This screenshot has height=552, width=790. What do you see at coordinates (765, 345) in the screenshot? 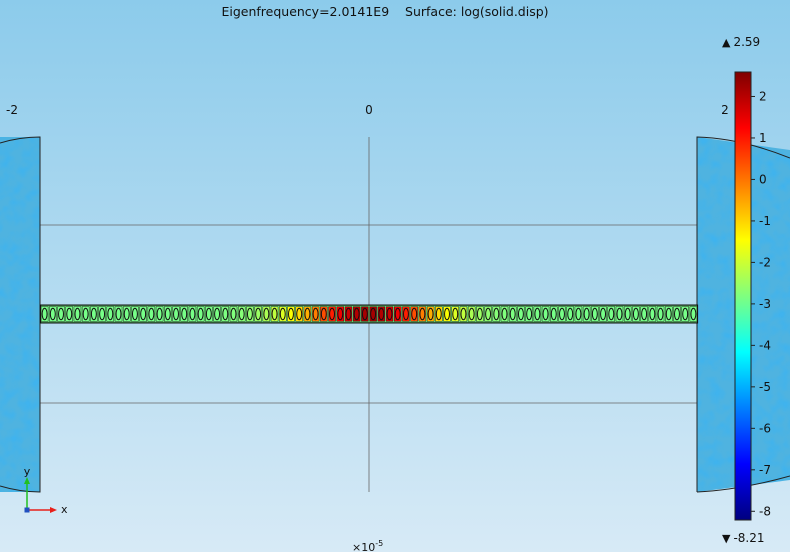
I see `colorbar-tick-label: -4` at bounding box center [765, 345].